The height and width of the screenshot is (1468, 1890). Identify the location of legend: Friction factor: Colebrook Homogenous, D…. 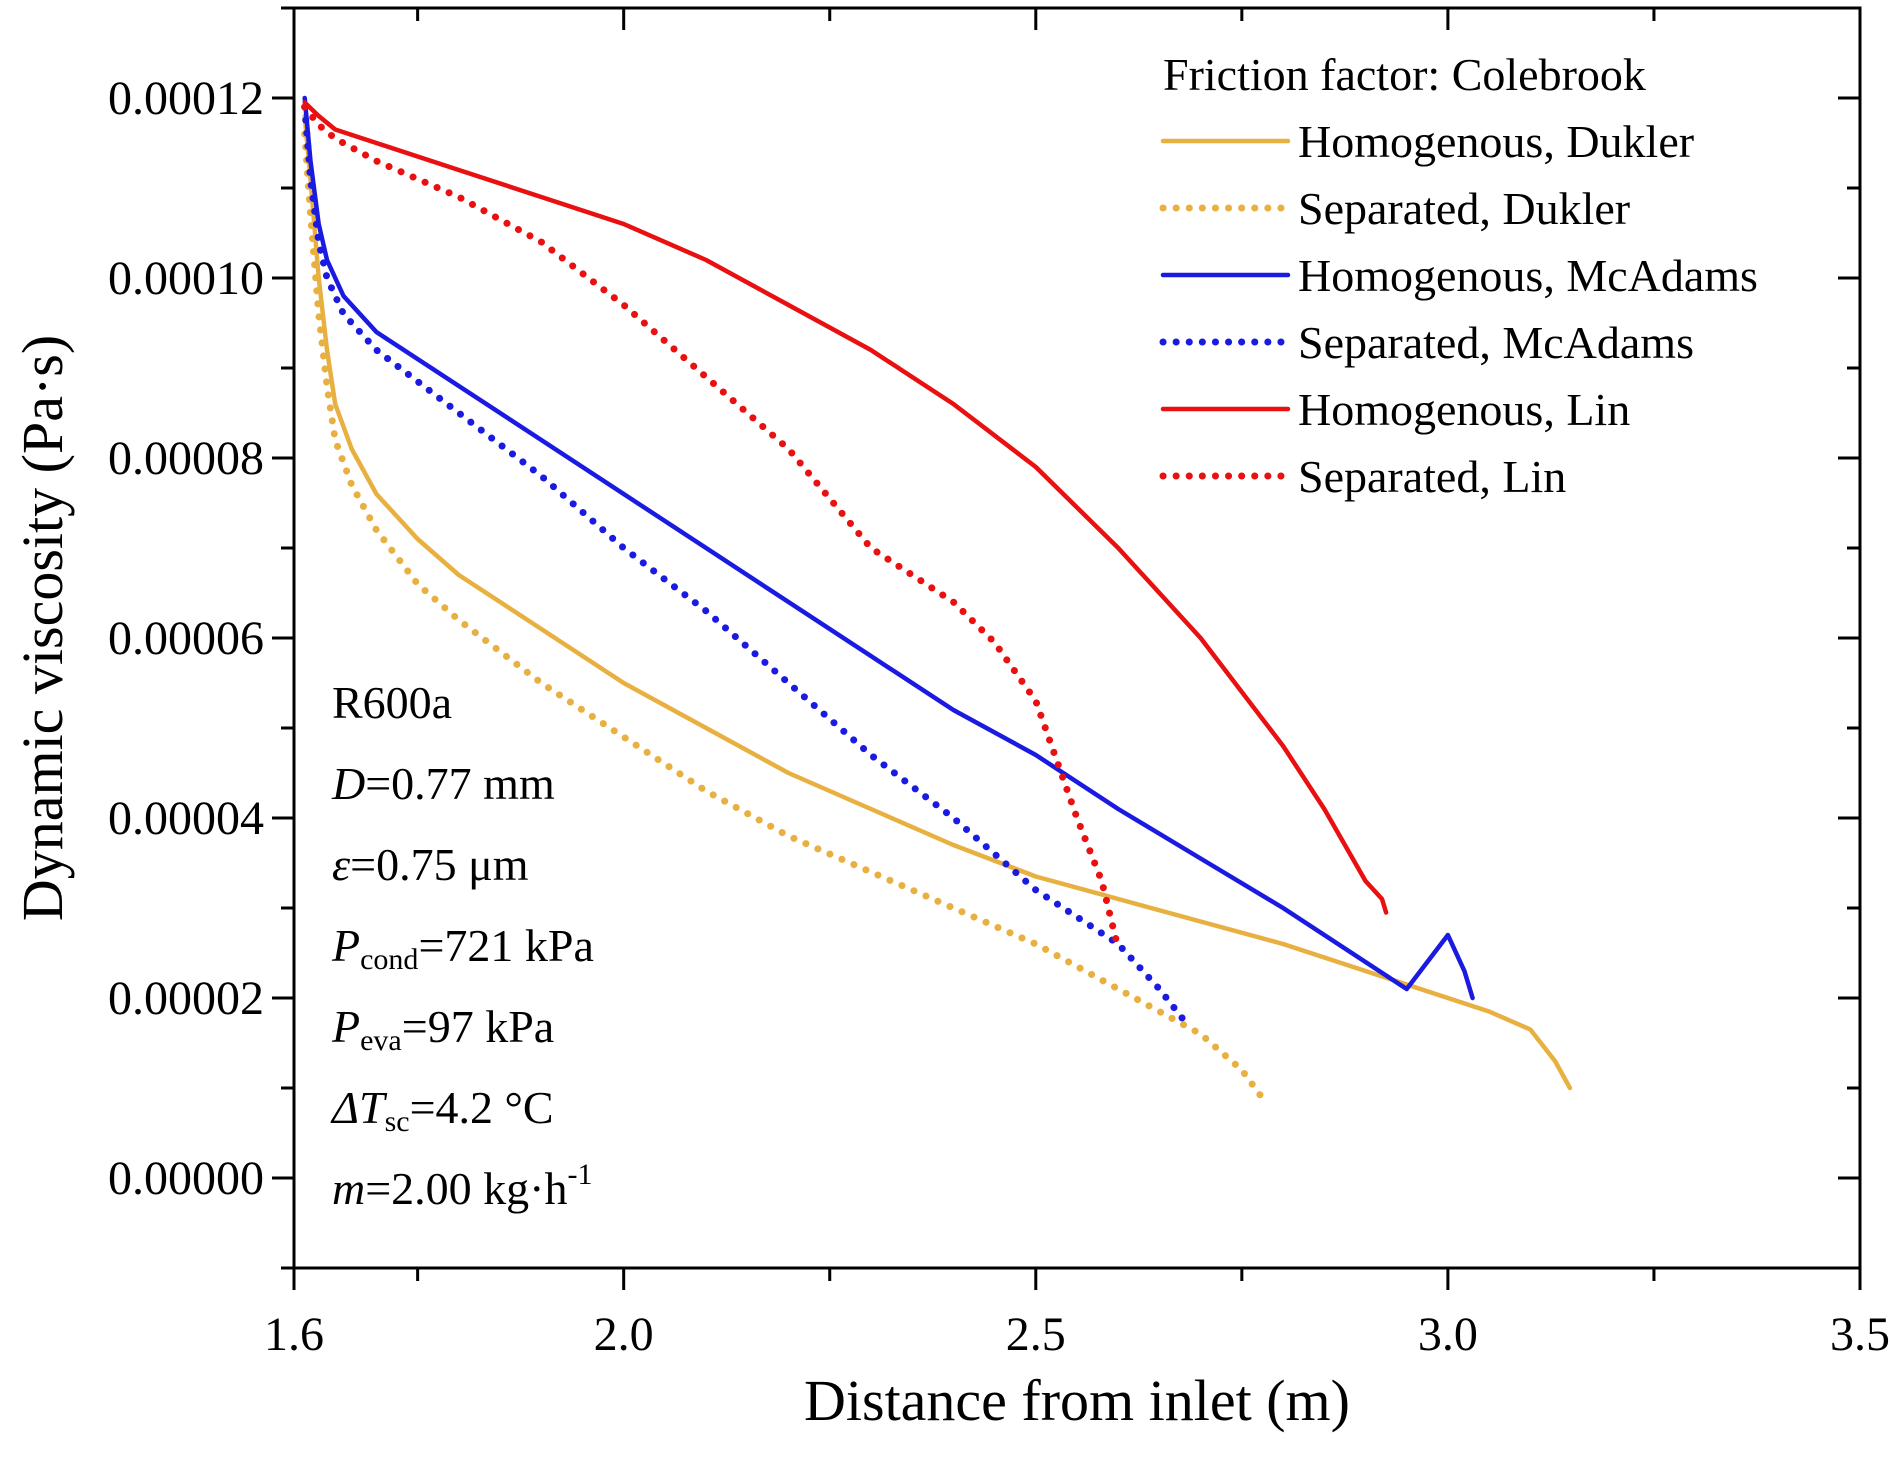
(1458, 275).